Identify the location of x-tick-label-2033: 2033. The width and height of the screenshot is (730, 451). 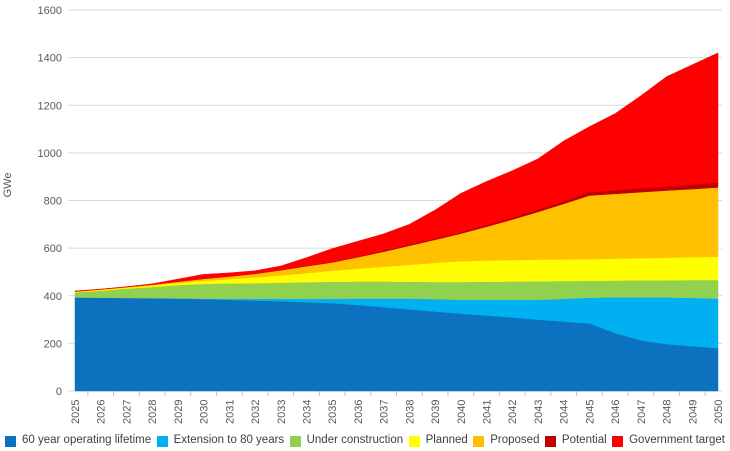
(282, 412).